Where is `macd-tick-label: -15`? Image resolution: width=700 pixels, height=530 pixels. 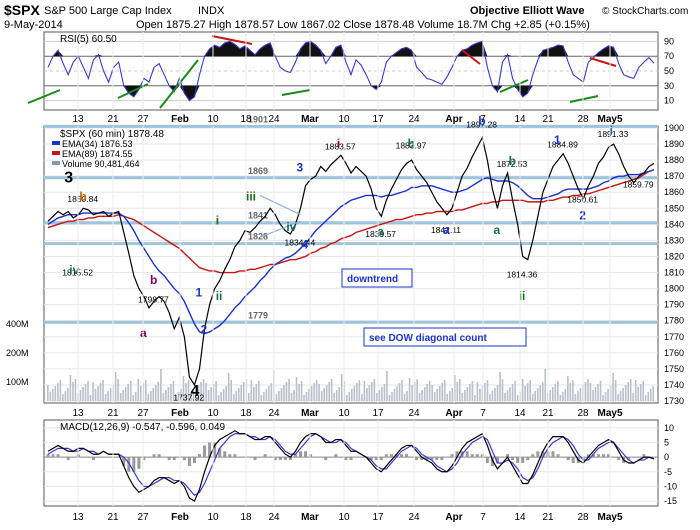 macd-tick-label: -15 is located at coordinates (670, 501).